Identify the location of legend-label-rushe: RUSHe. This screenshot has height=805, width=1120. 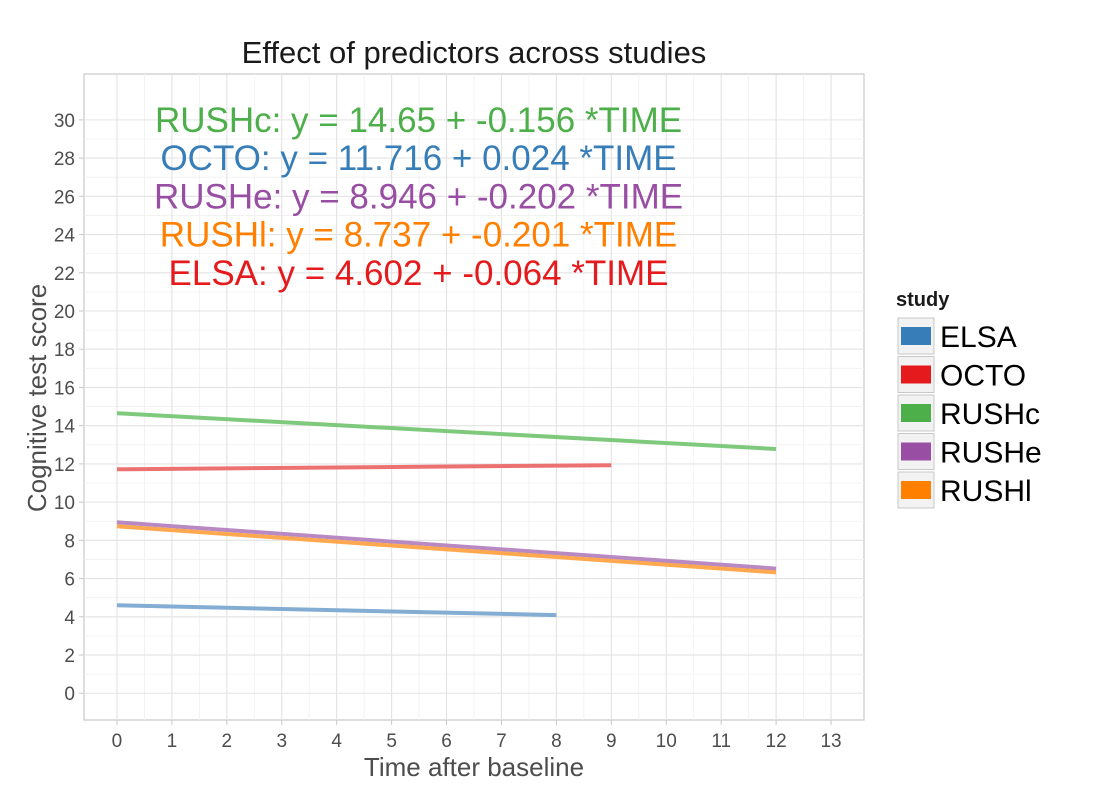
(991, 453).